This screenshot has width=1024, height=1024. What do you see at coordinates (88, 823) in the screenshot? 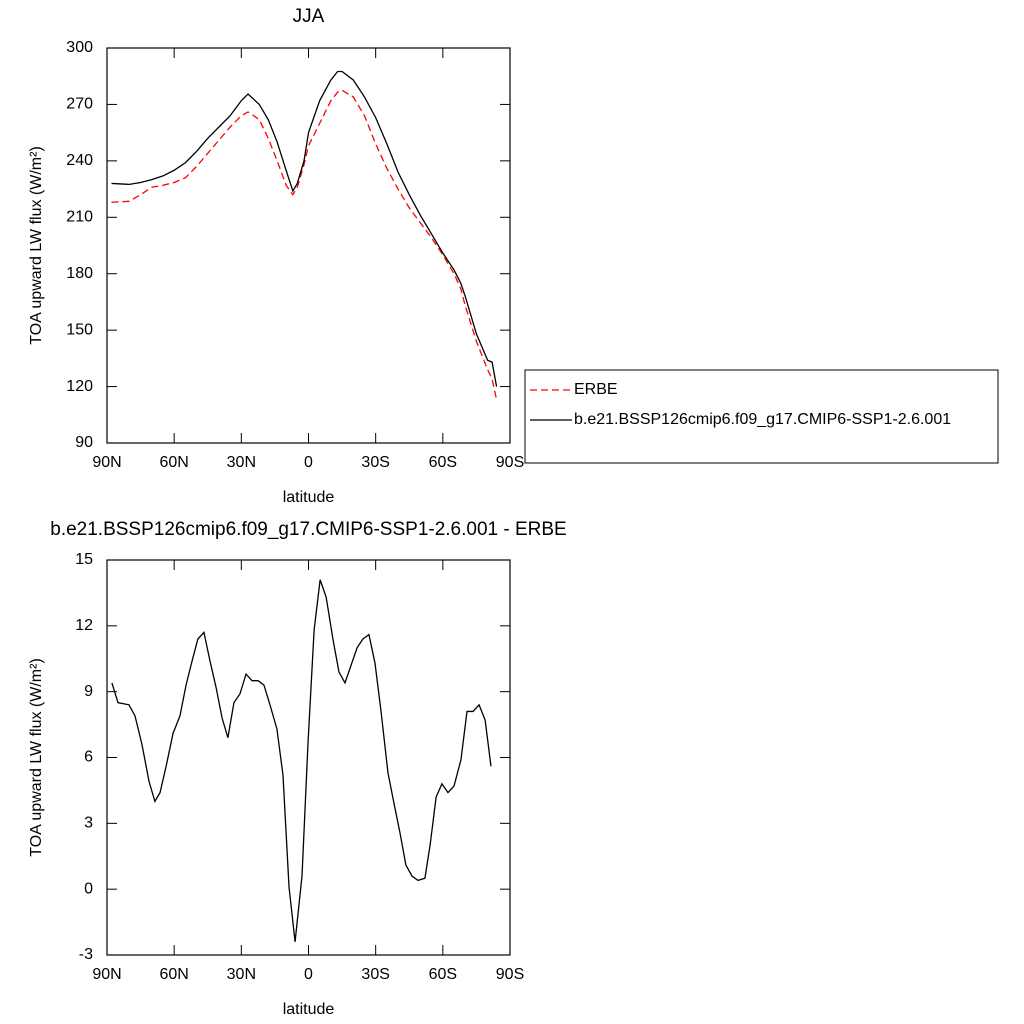
I see `y-tick-label: 3` at bounding box center [88, 823].